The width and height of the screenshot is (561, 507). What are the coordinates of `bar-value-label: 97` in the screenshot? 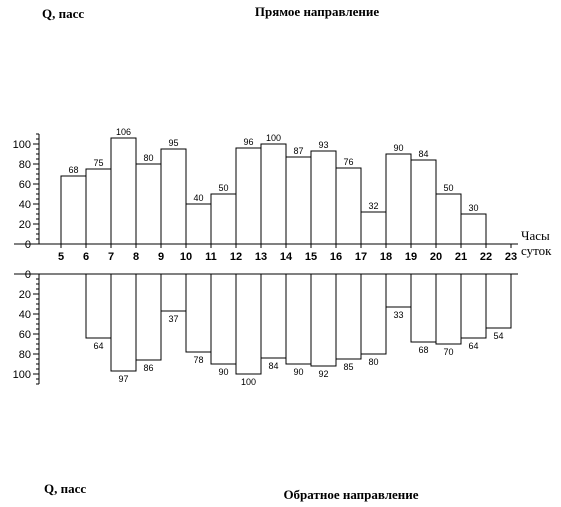 It's located at (123, 379).